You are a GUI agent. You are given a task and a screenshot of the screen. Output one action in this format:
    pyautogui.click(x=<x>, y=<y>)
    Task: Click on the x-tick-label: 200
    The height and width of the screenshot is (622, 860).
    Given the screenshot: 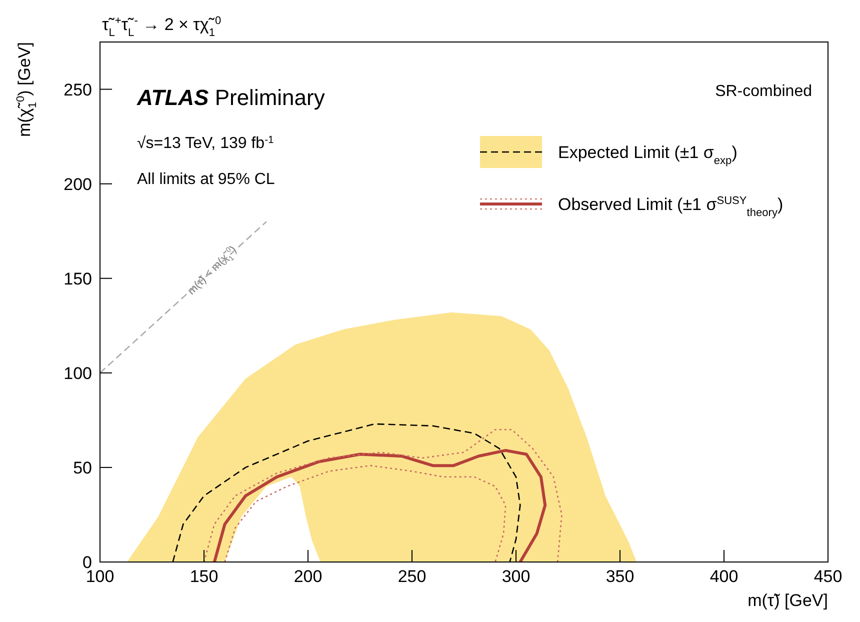 What is the action you would take?
    pyautogui.click(x=308, y=576)
    